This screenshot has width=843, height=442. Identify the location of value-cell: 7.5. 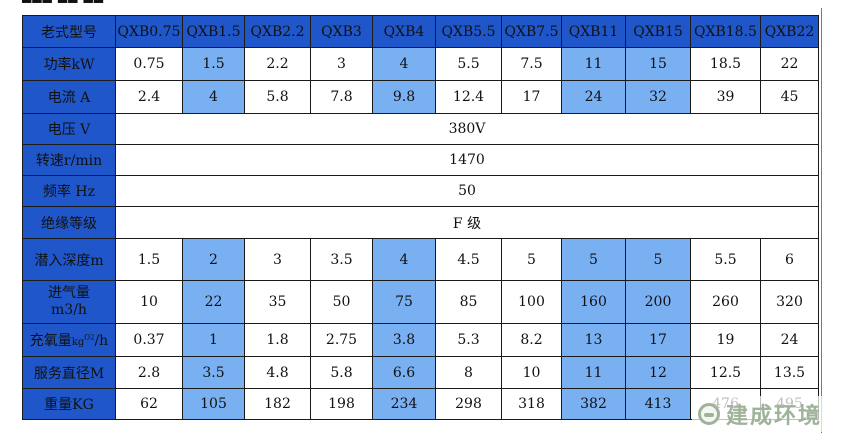
(531, 64).